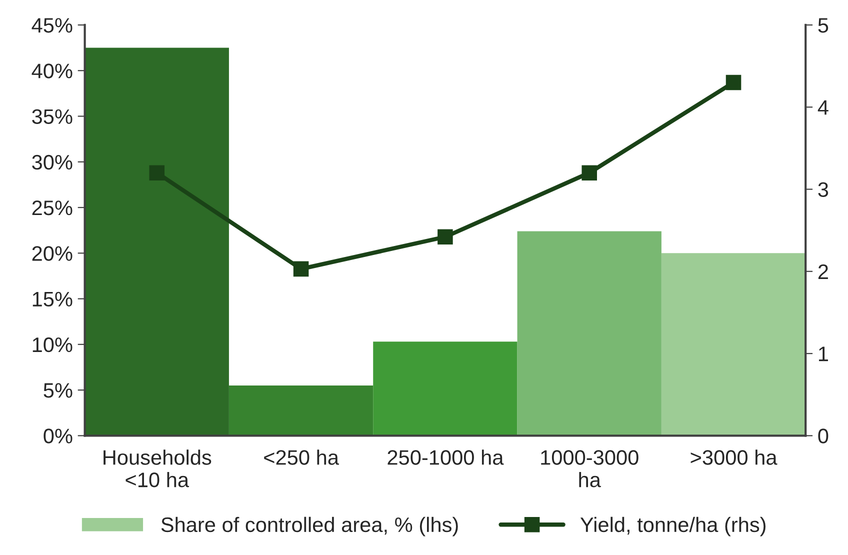 The image size is (848, 555). I want to click on y2-tick-label: 4, so click(823, 107).